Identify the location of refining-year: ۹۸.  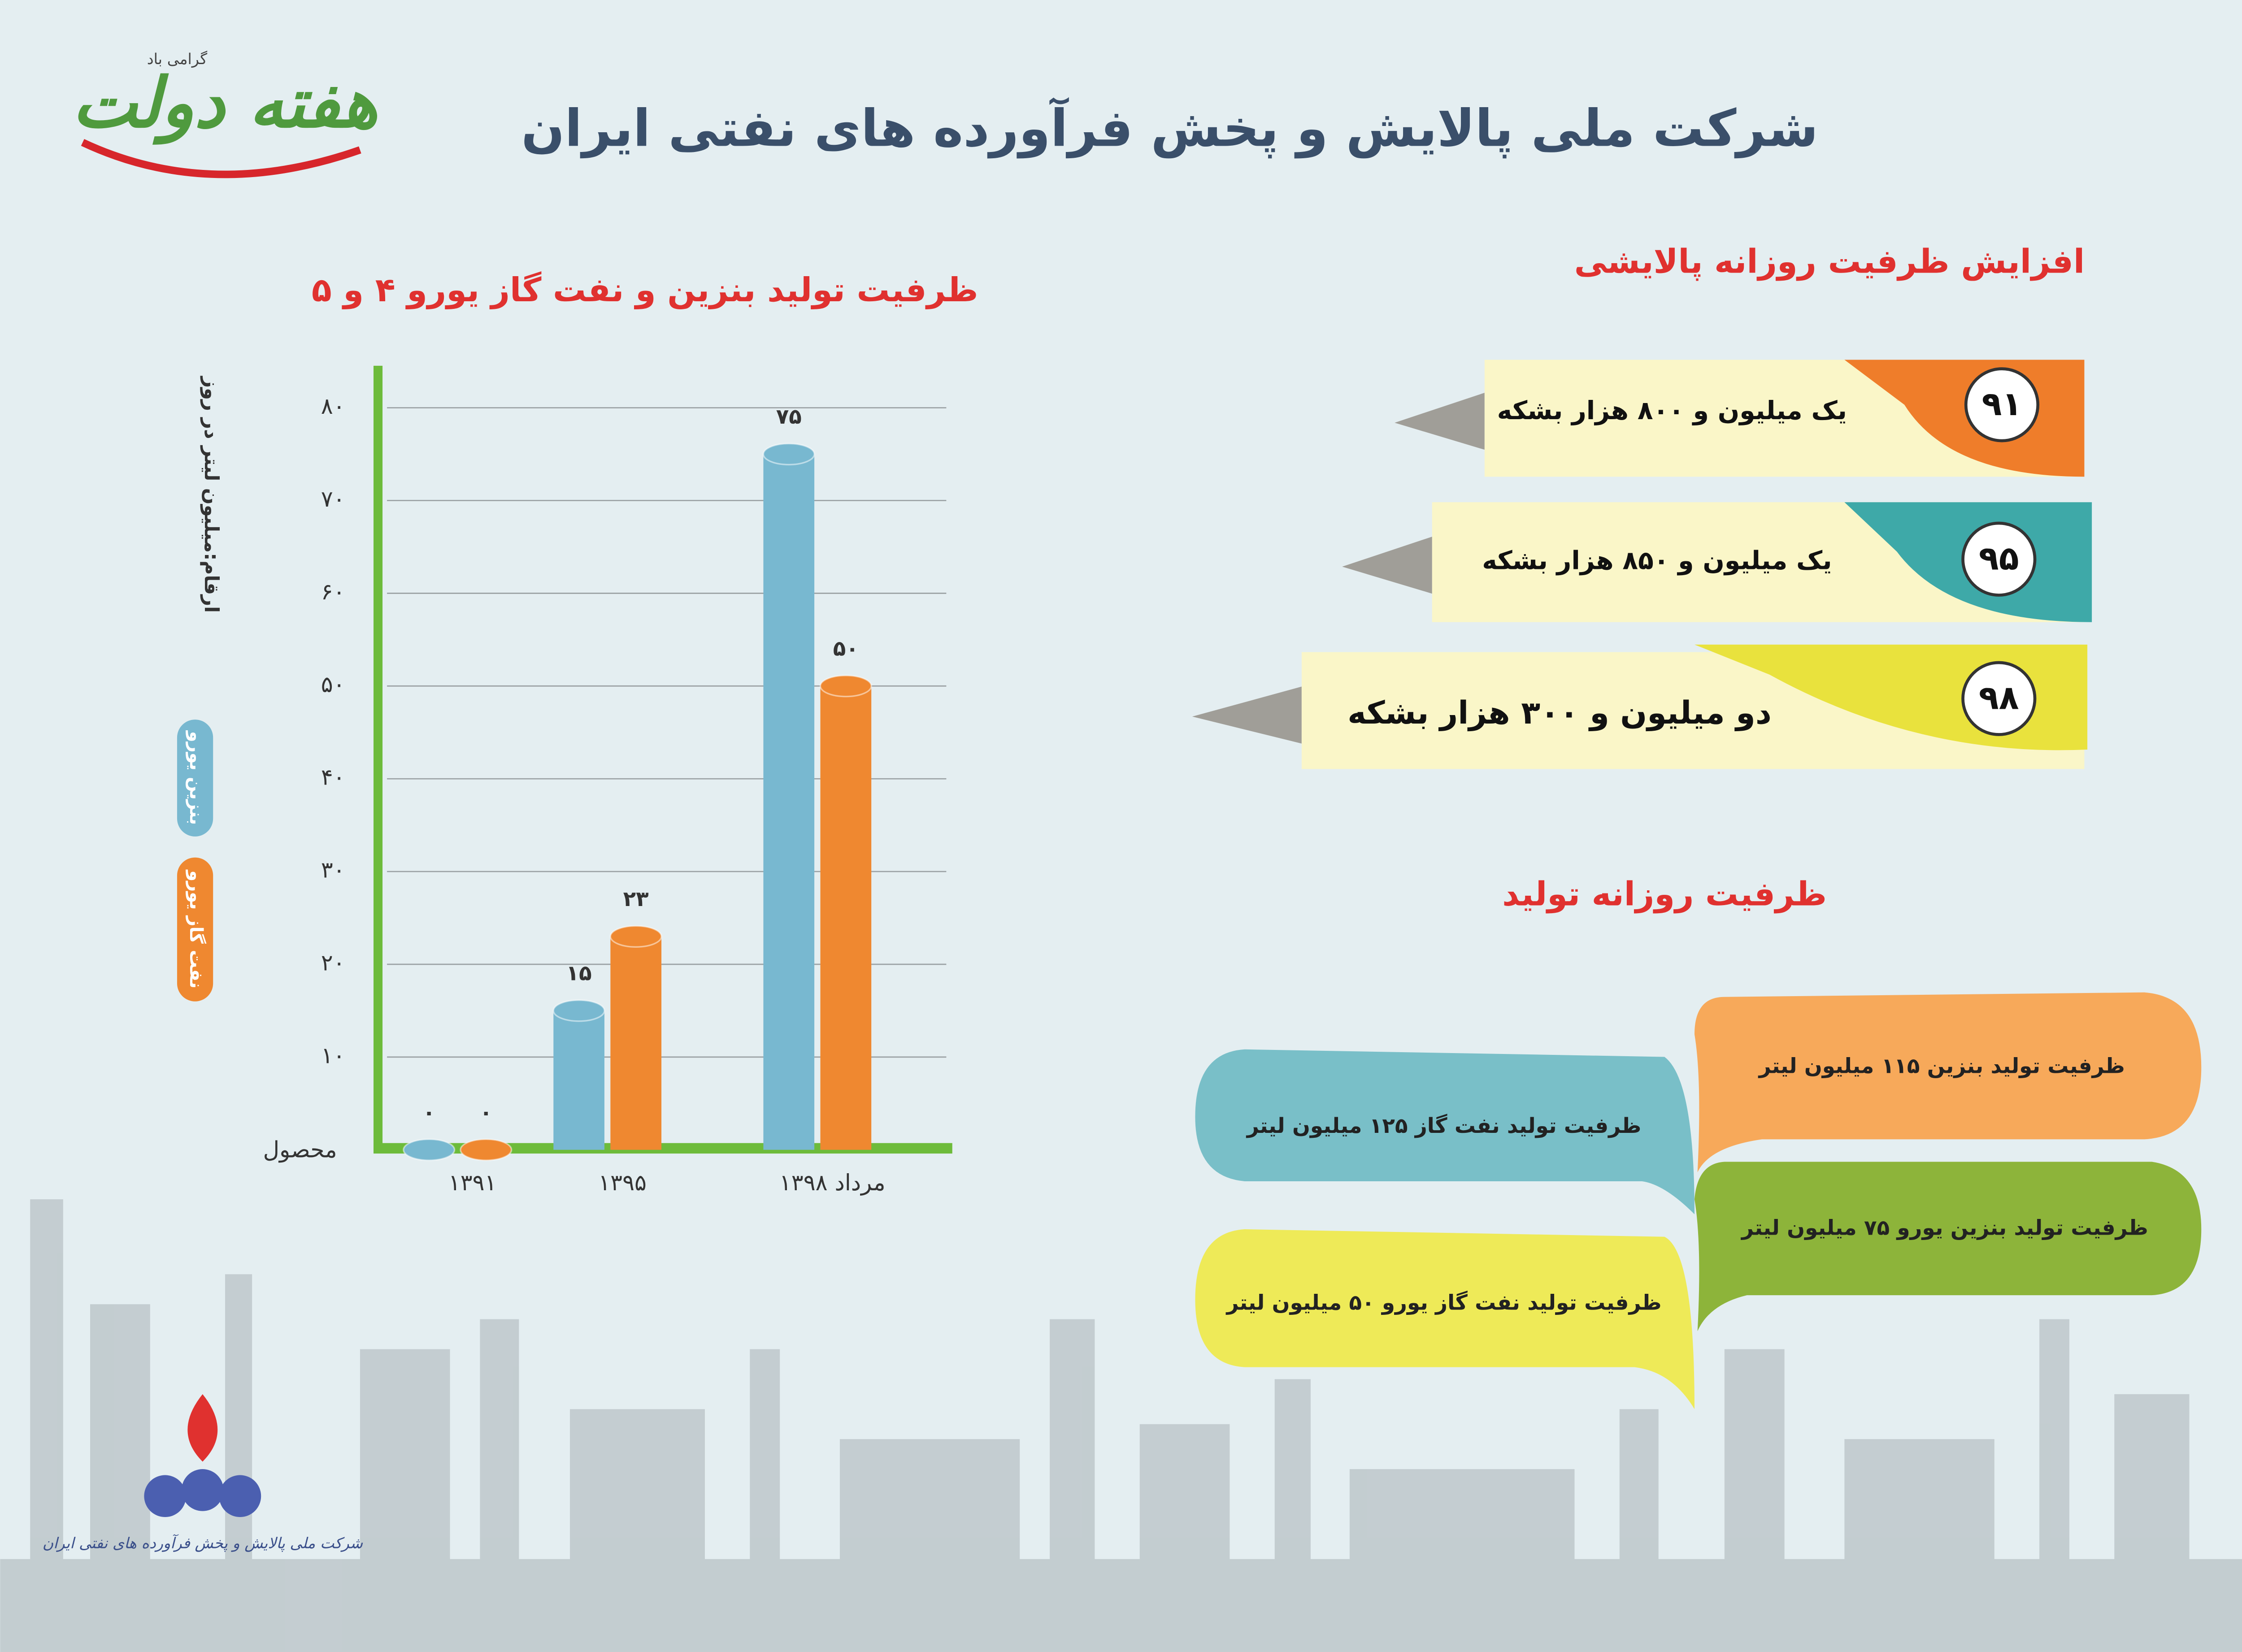
(1999, 698).